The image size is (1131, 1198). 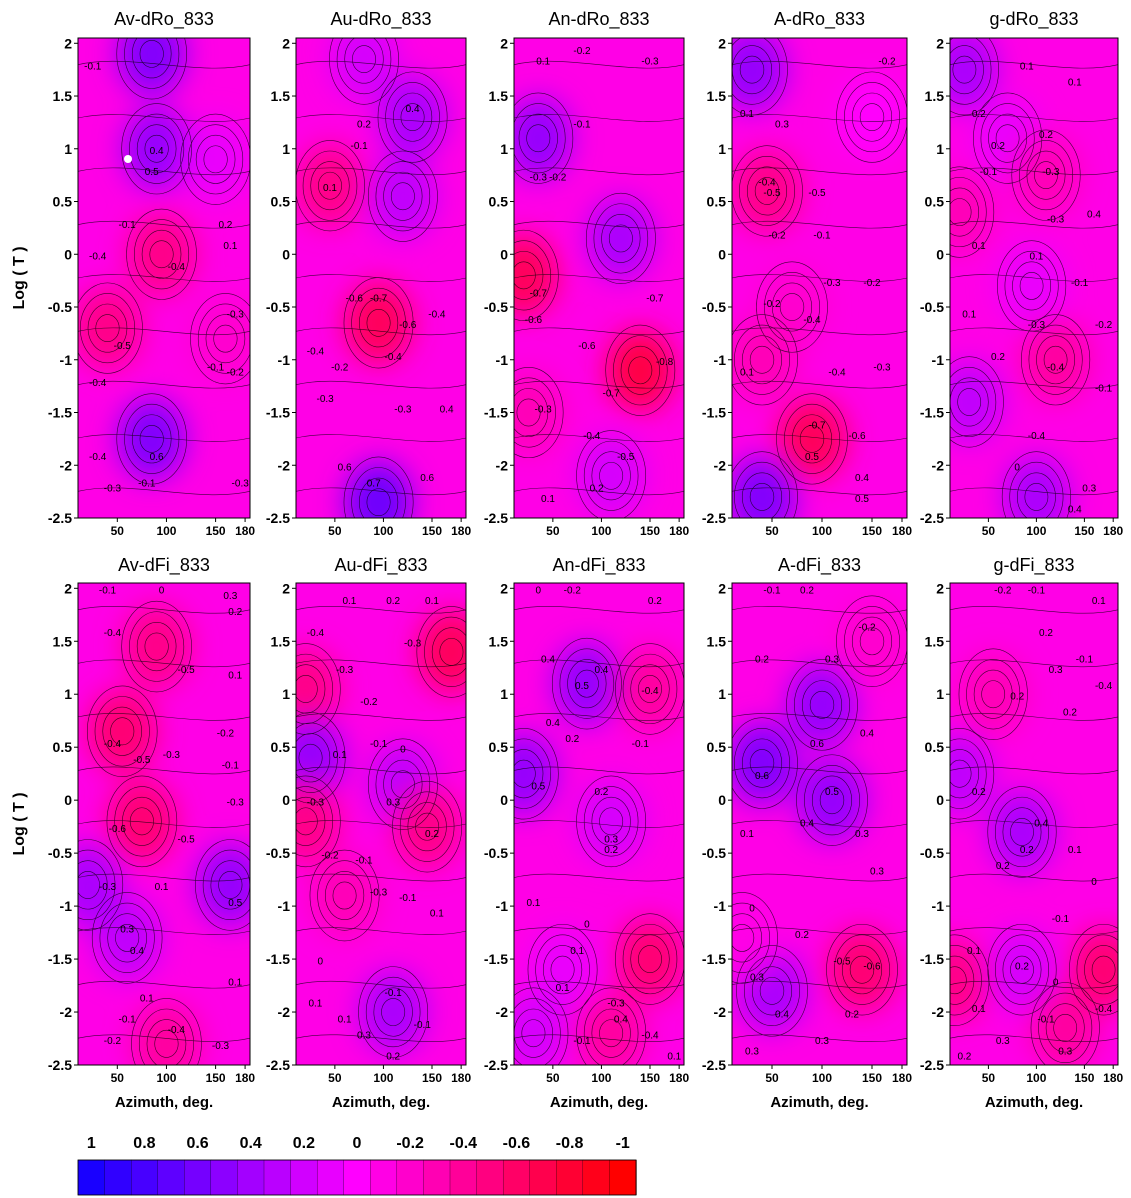 What do you see at coordinates (68, 43) in the screenshot?
I see `y-tick-label: 2` at bounding box center [68, 43].